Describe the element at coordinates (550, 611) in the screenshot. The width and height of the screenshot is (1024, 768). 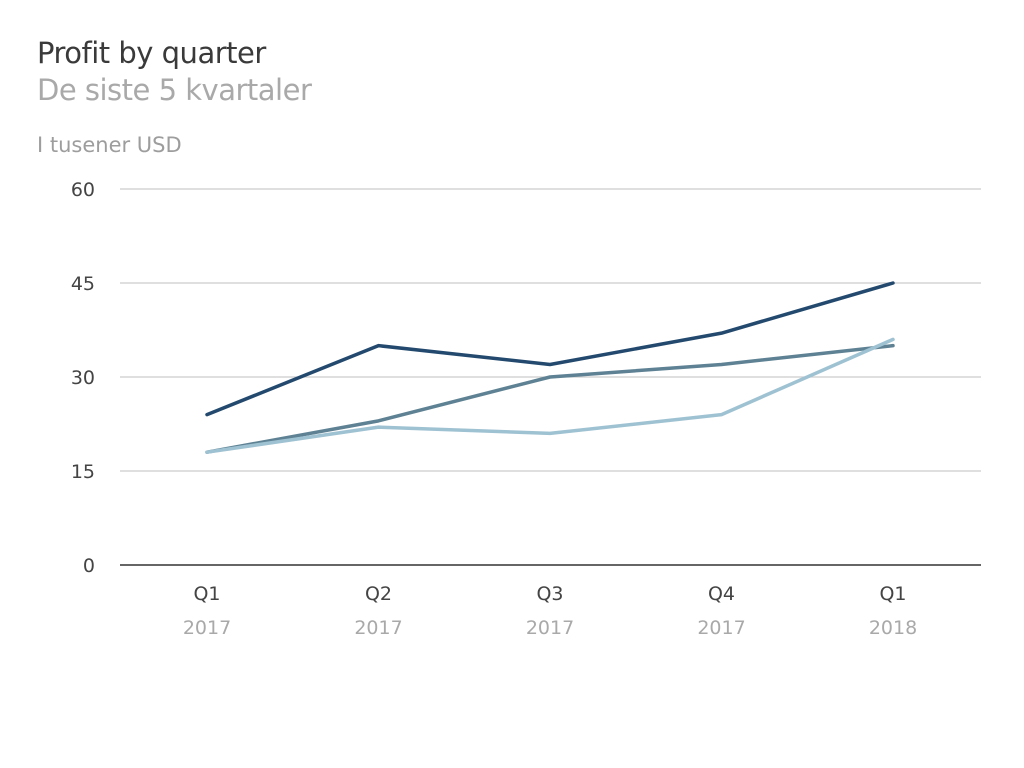
I see `x-ticks: Q1 2017 Q2 2017 Q3 2017 Q4 2017 Q1 2018` at that location.